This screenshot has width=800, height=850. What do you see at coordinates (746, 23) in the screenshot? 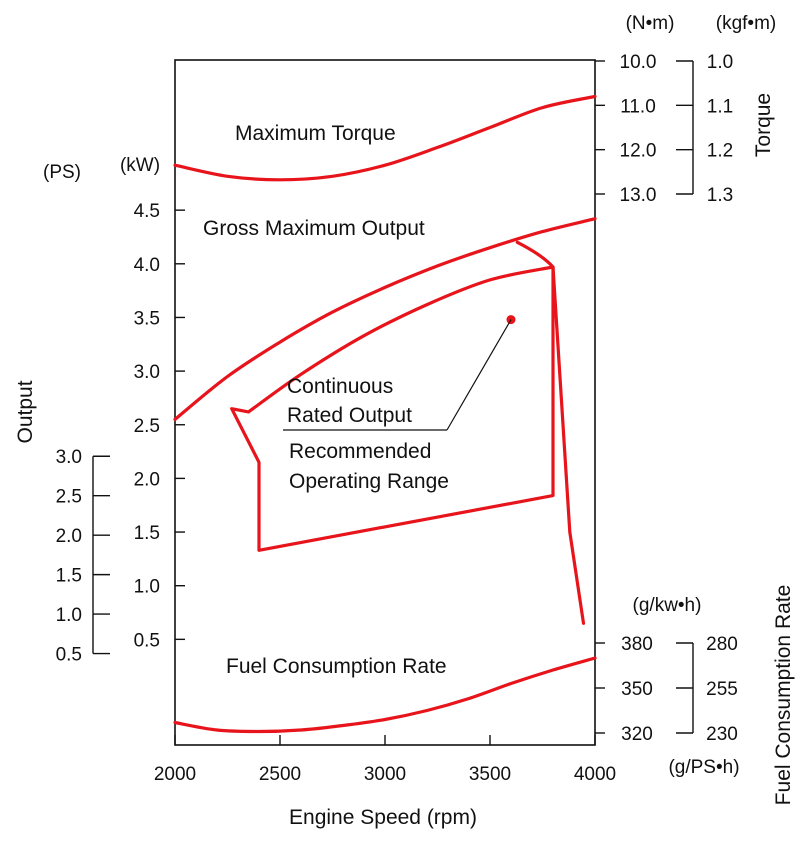
I see `torque-kgfm-unit-label: (kgf•m)` at bounding box center [746, 23].